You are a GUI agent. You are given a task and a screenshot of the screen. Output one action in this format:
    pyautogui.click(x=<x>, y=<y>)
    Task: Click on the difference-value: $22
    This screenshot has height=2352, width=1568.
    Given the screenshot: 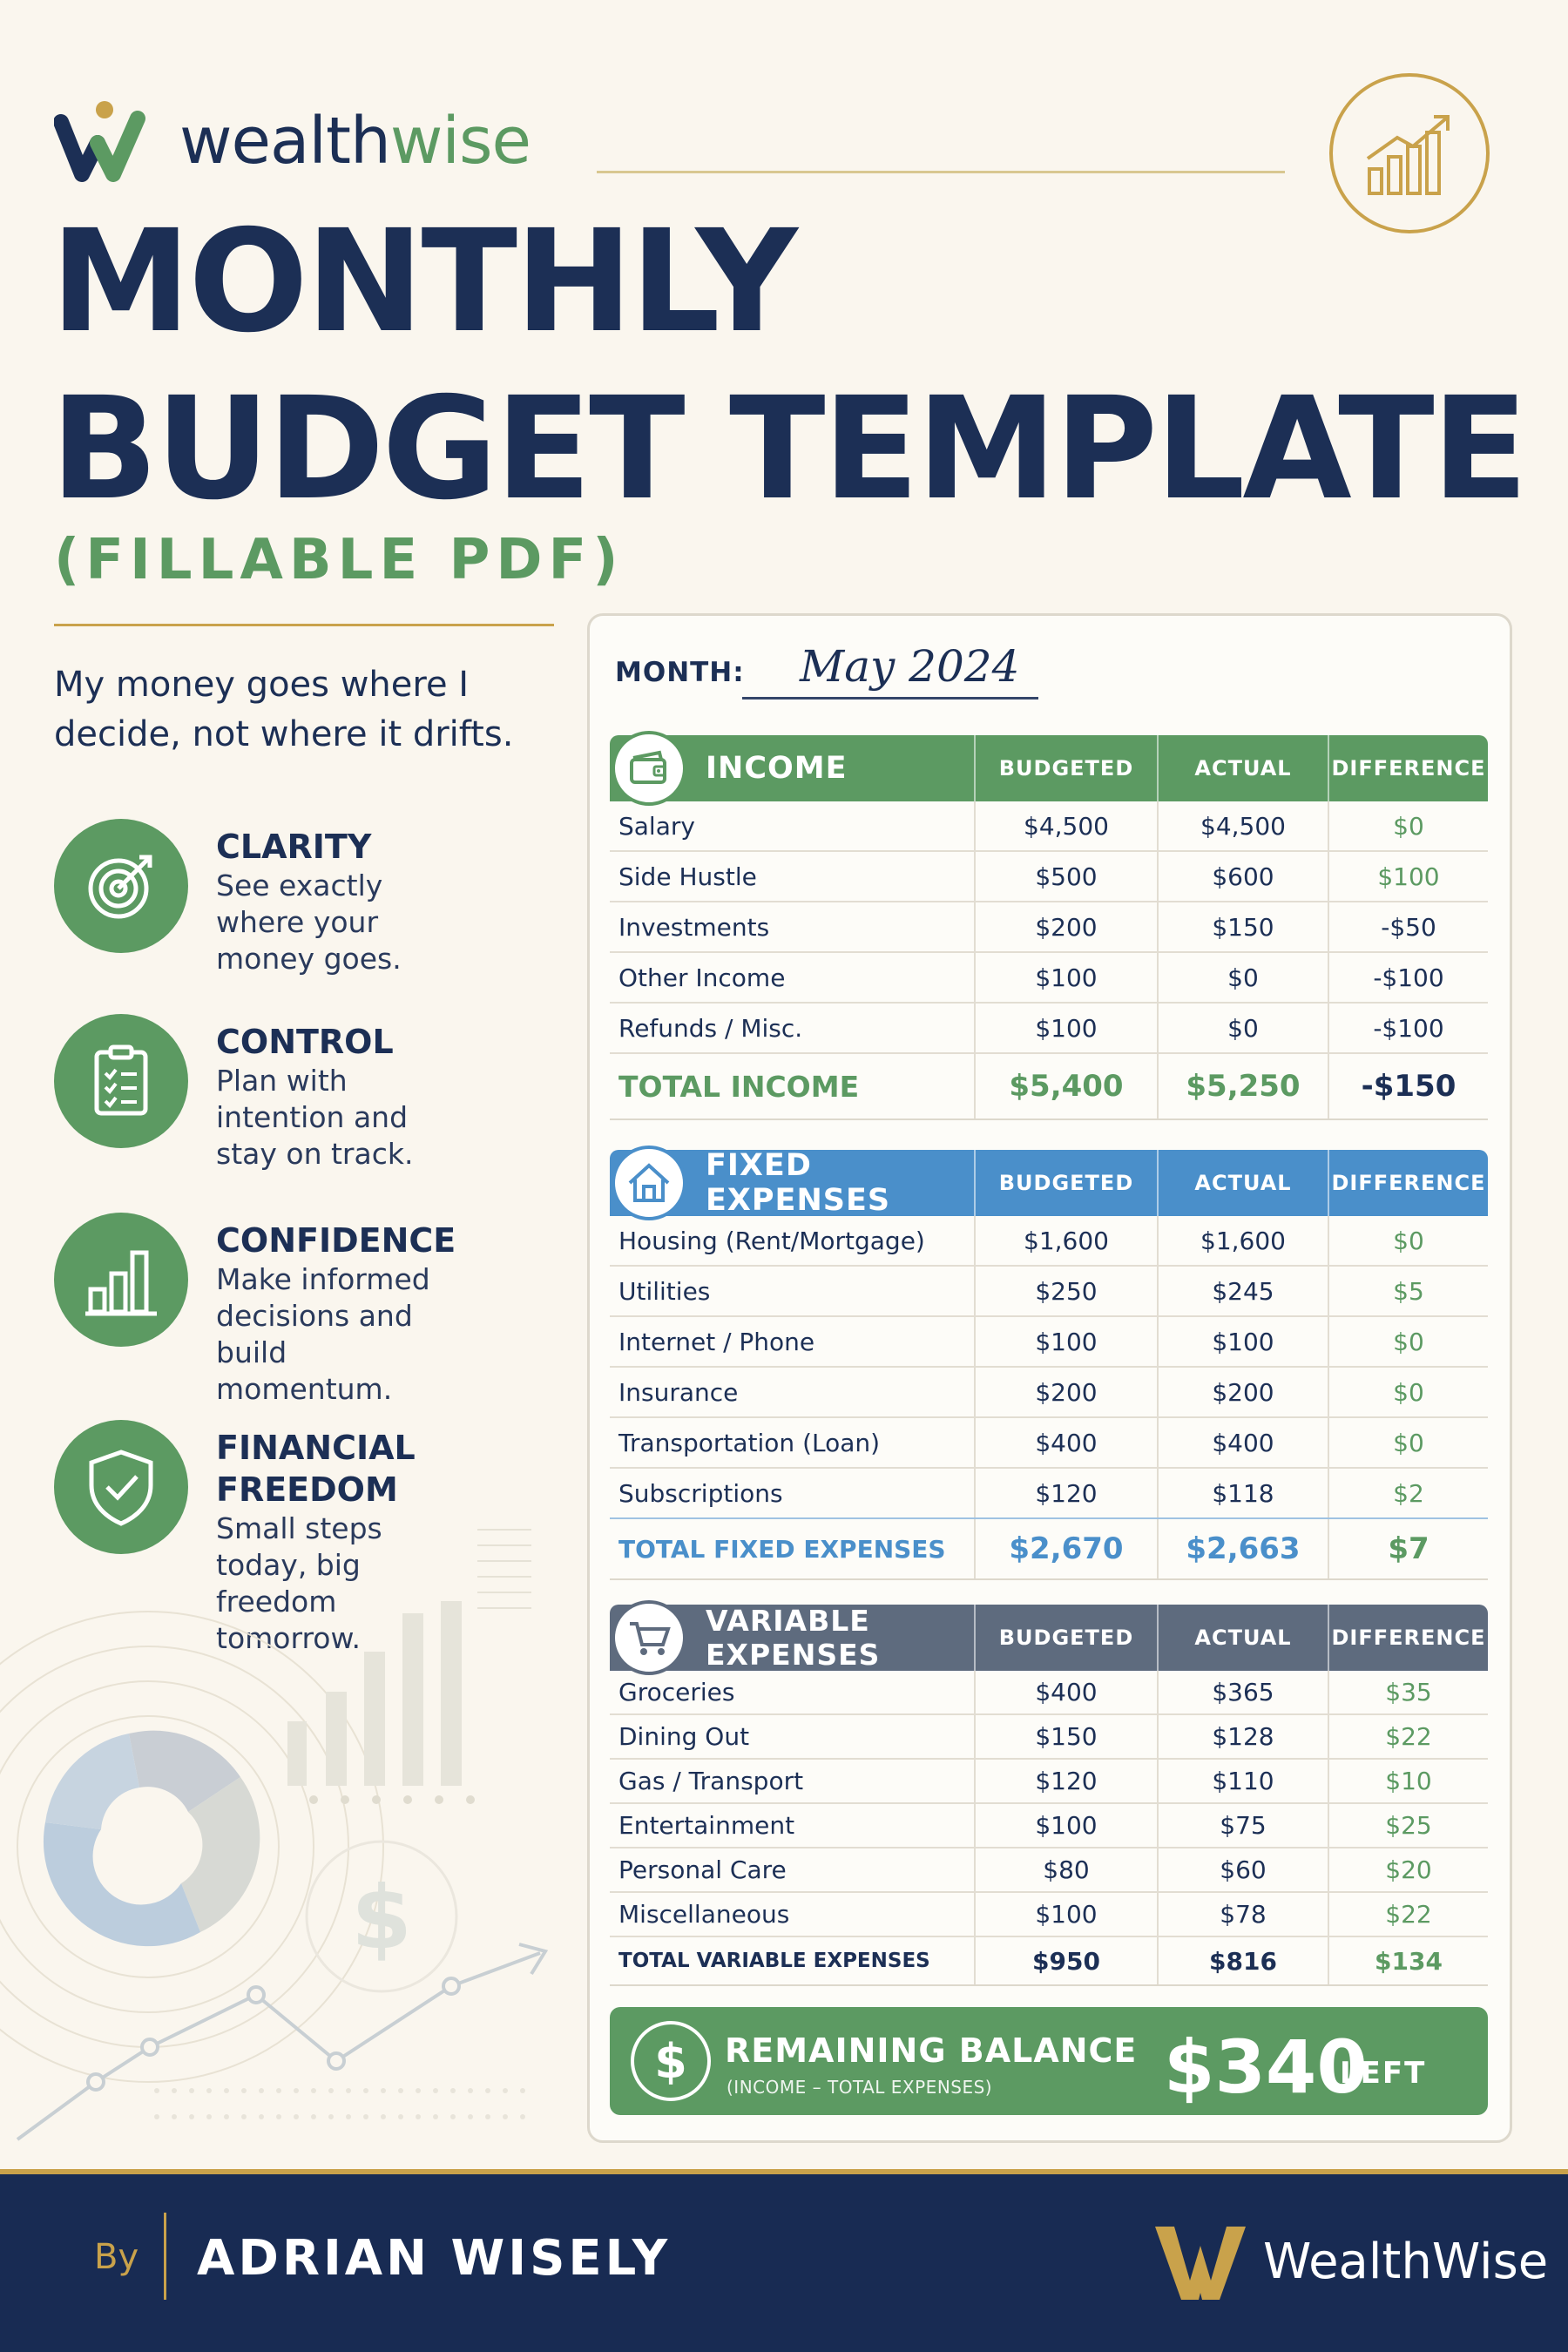 What is the action you would take?
    pyautogui.click(x=1408, y=1736)
    